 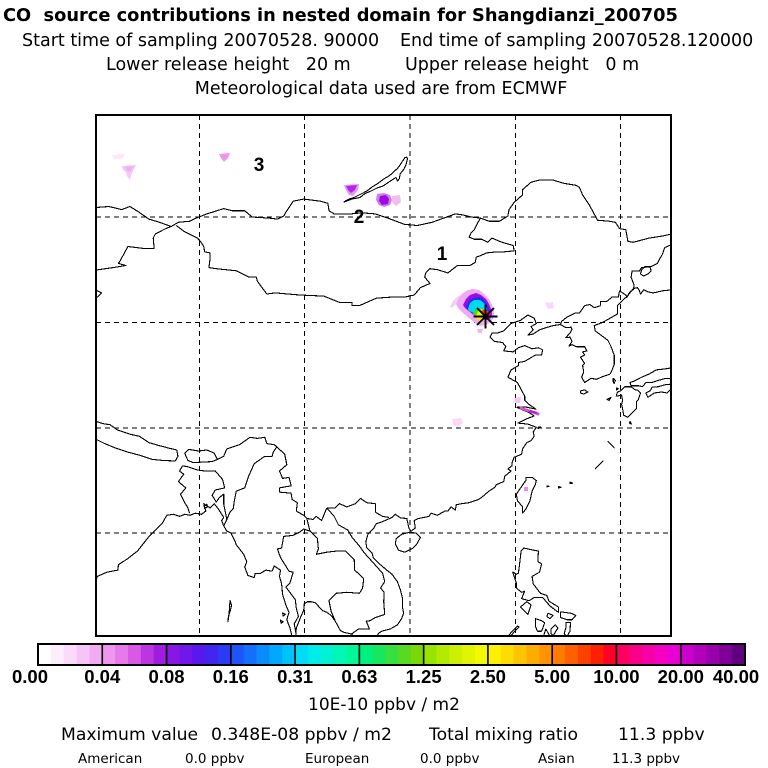 I want to click on border-mongolia-china, so click(x=345, y=262).